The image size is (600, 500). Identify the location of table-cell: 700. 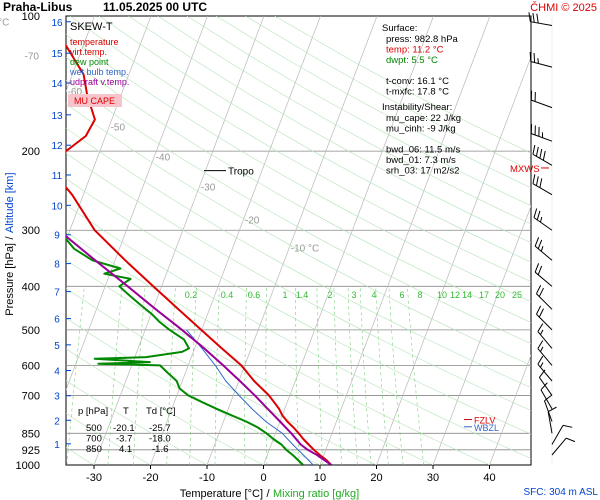
(94, 439).